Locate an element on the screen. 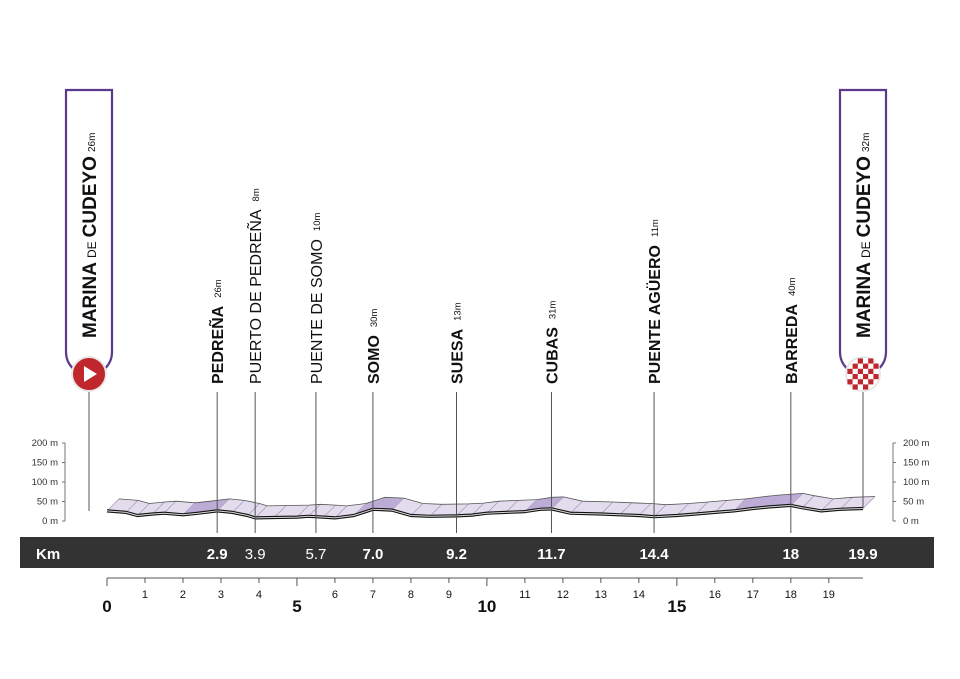 Image resolution: width=960 pixels, height=679 pixels. marker-altitude: 32m is located at coordinates (866, 142).